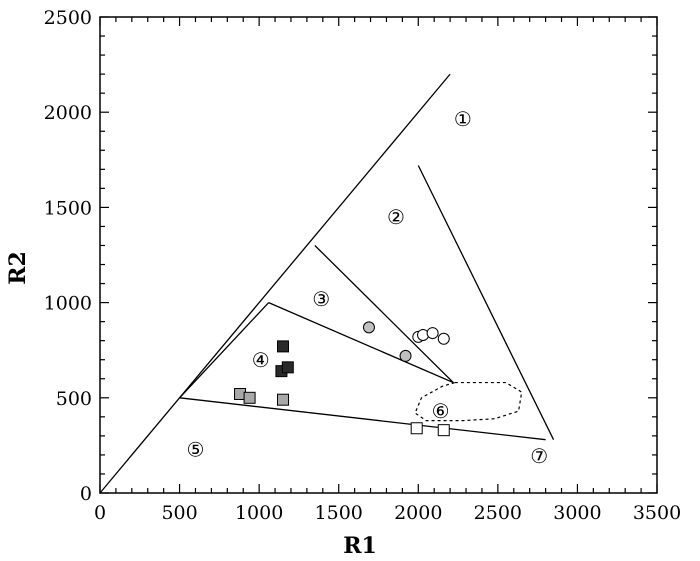  I want to click on data-points, so click(342, 379).